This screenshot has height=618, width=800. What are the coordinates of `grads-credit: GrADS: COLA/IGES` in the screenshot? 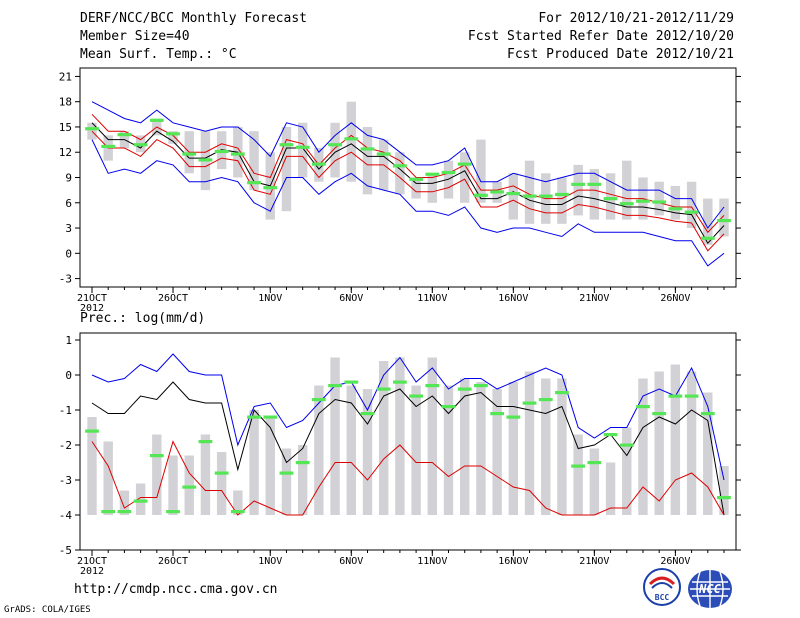 It's located at (47, 610).